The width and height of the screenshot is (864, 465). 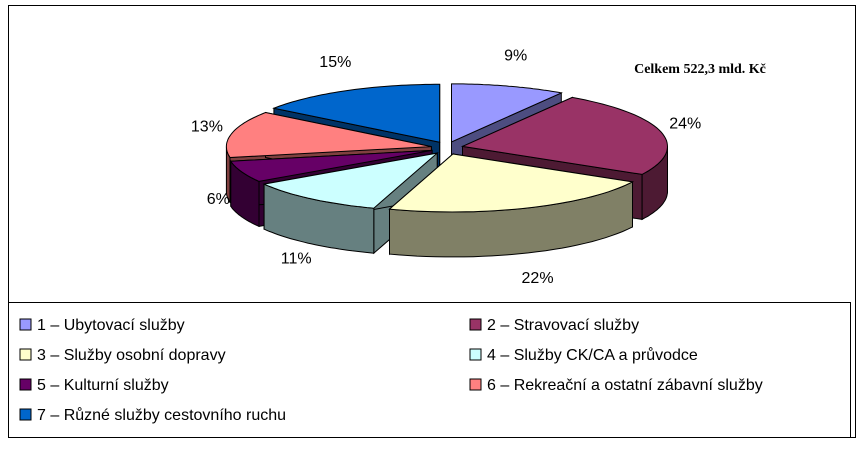 I want to click on annotation: Celkem 522,3 mld. Kč, so click(x=700, y=69).